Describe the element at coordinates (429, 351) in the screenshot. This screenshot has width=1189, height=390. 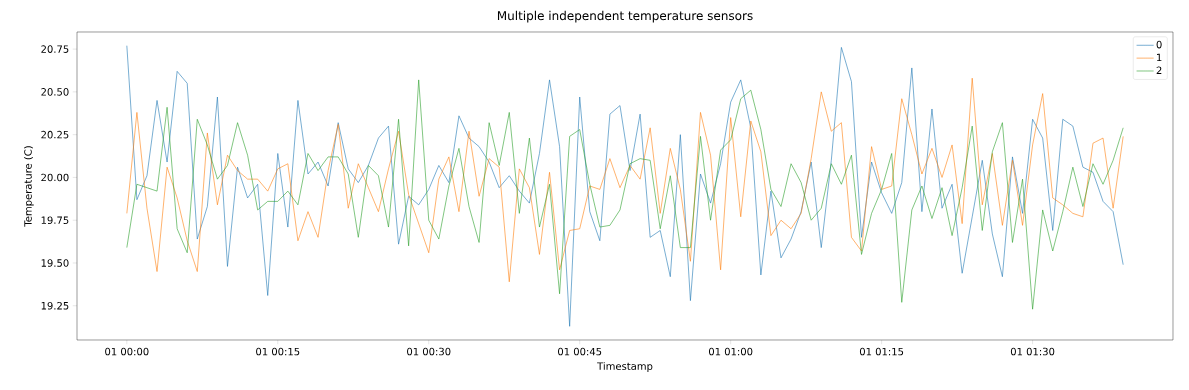
I see `x-tick-label: 01 00:30` at that location.